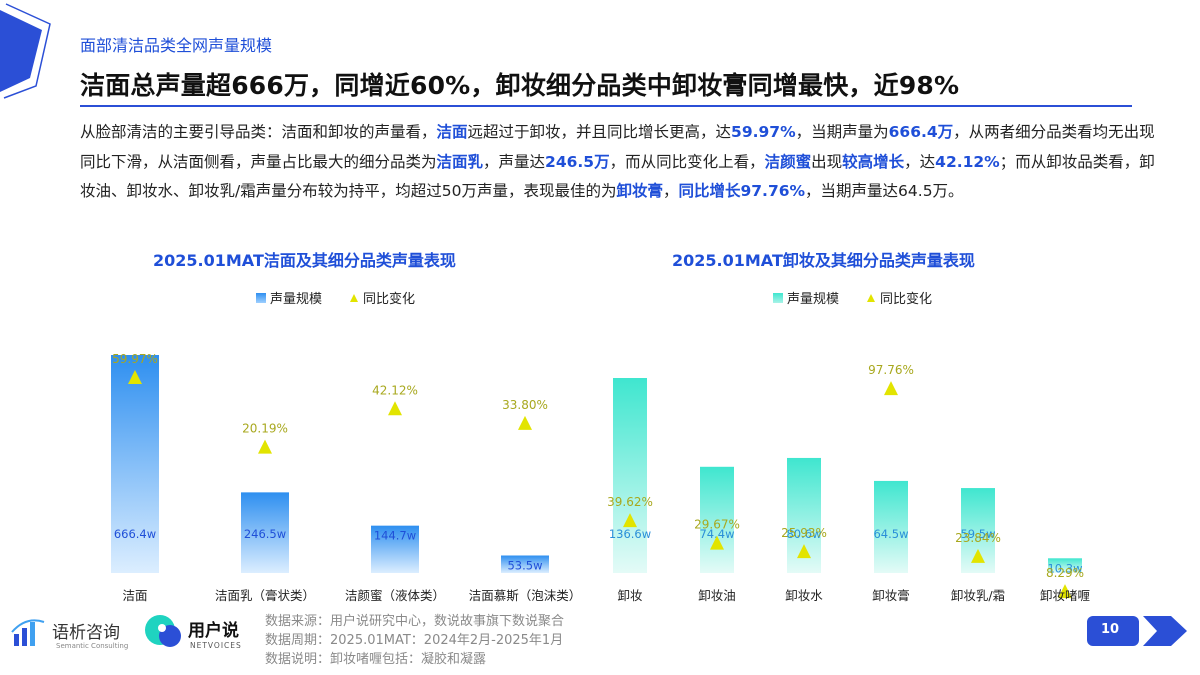 This screenshot has width=1200, height=675. I want to click on bar-value-label: 74.4w, so click(716, 534).